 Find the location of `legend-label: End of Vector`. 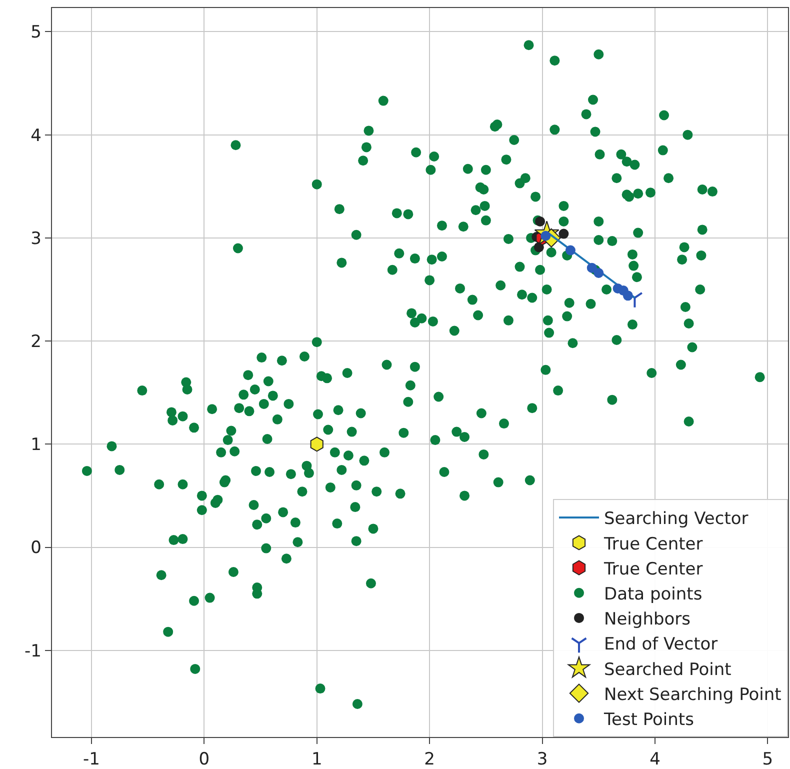

legend-label: End of Vector is located at coordinates (661, 644).